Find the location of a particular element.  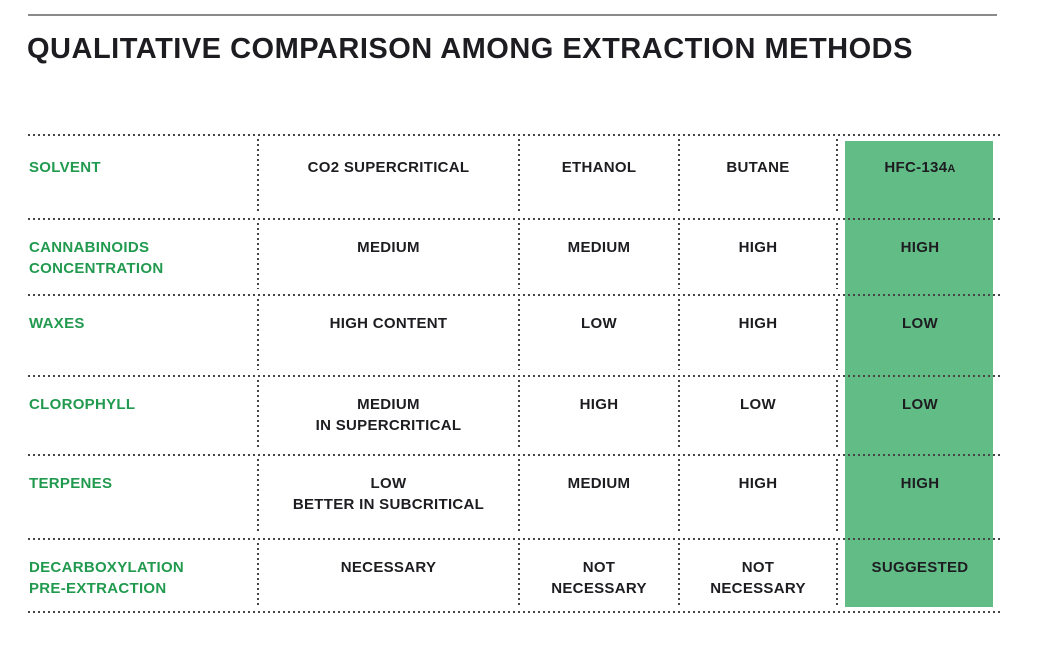

column-header-ethanol: ETHANOL is located at coordinates (598, 176).